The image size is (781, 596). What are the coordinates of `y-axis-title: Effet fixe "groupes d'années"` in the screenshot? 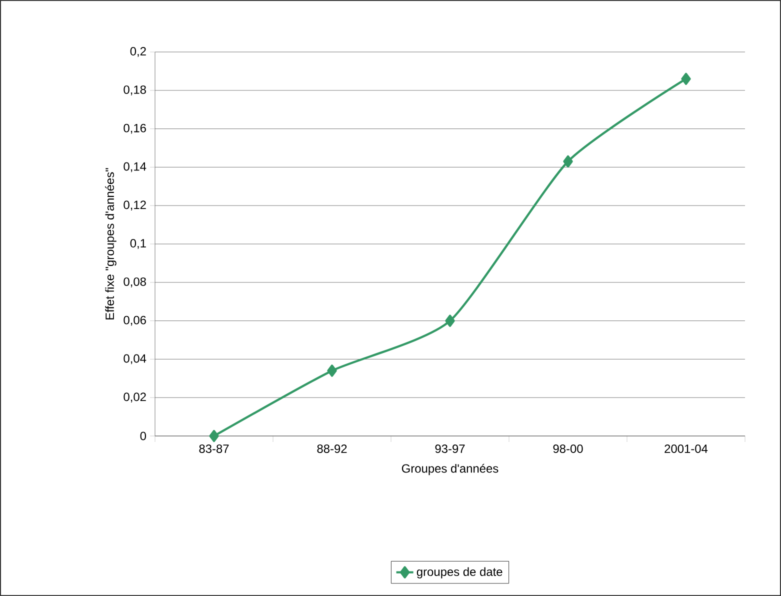 It's located at (110, 244).